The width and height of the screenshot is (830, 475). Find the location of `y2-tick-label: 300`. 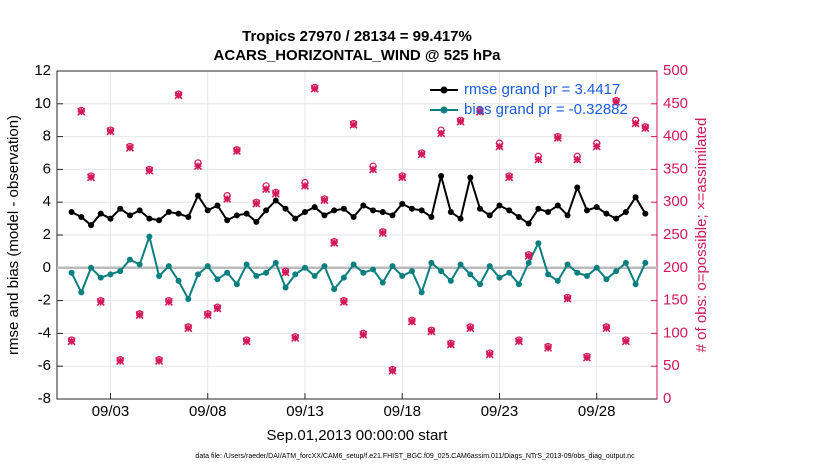

y2-tick-label: 300 is located at coordinates (675, 201).